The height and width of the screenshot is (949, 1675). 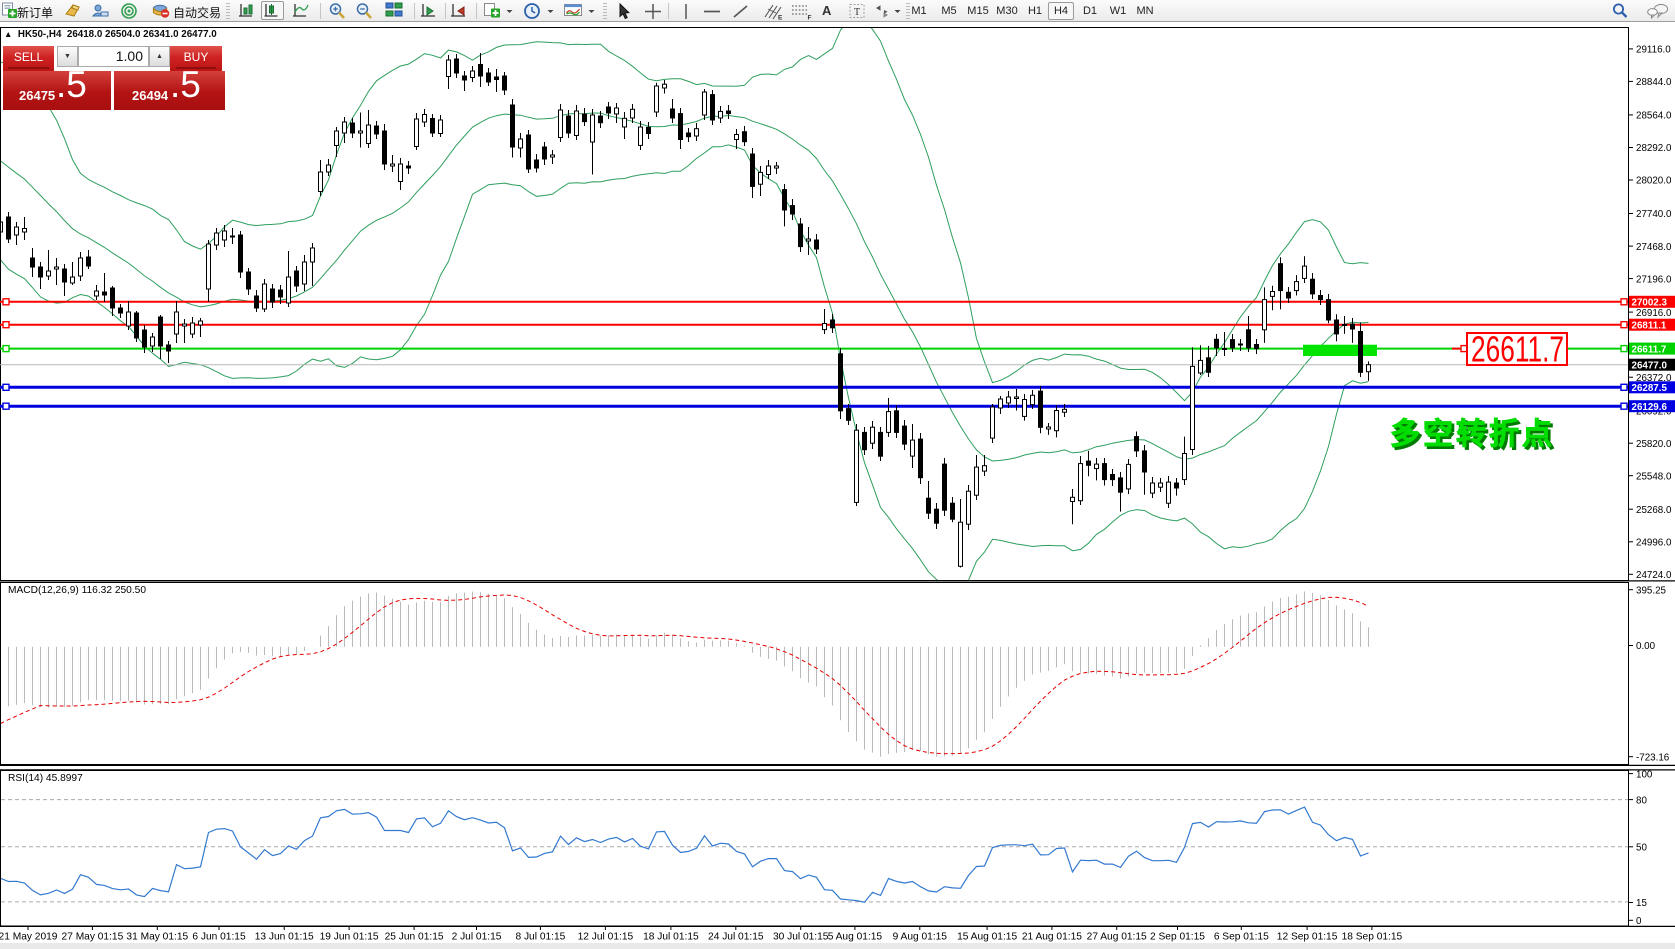 I want to click on svg-text: RSI(14) 45.8997, so click(x=45, y=778).